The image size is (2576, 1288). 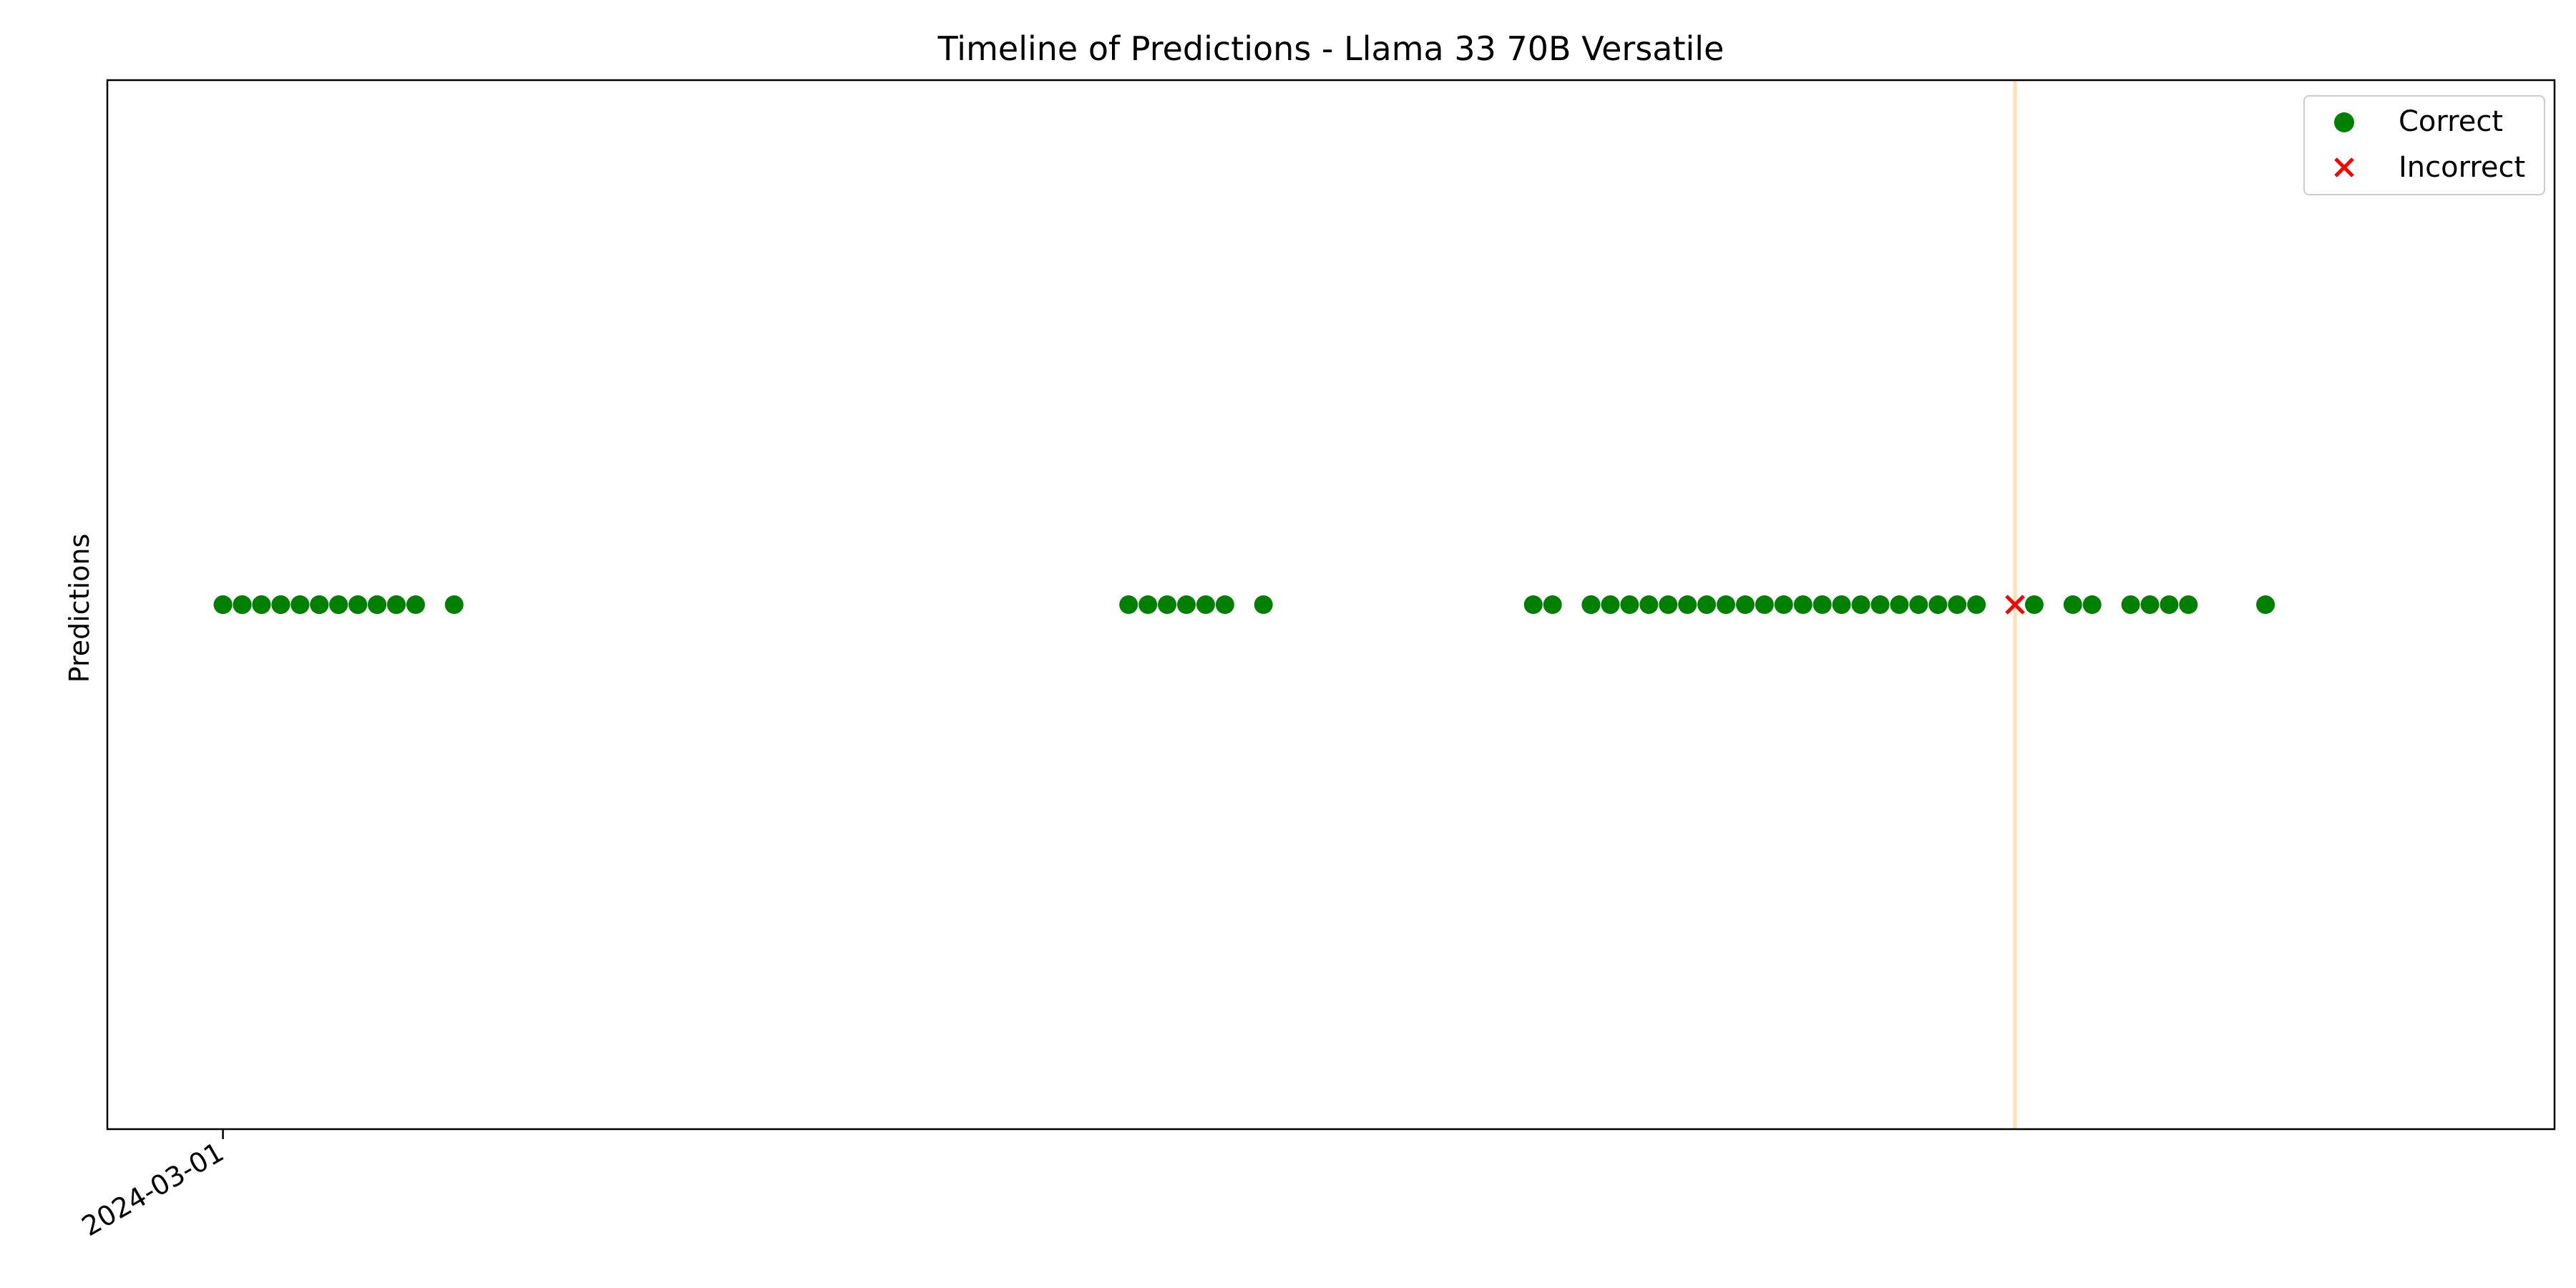 I want to click on legend: Correct Incorrect, so click(x=2424, y=145).